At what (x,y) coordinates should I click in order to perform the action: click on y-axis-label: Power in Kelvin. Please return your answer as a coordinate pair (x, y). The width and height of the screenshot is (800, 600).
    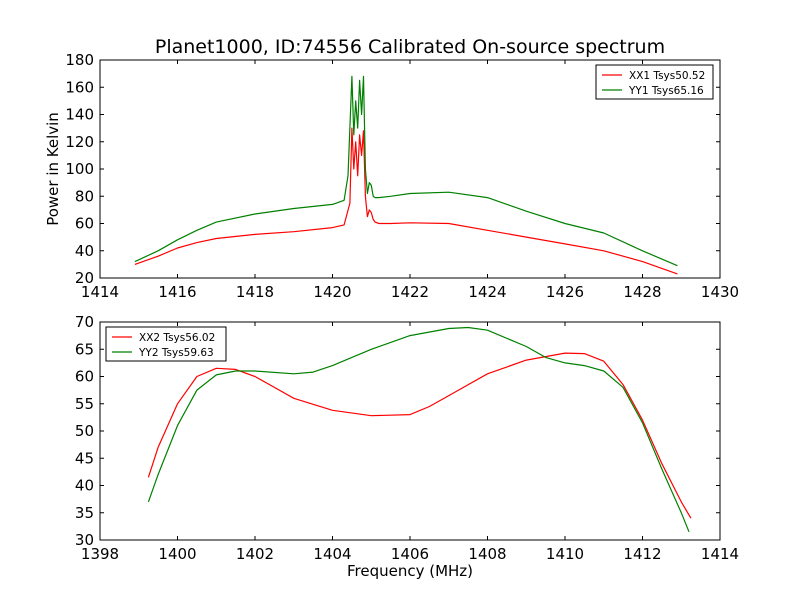
    Looking at the image, I should click on (53, 169).